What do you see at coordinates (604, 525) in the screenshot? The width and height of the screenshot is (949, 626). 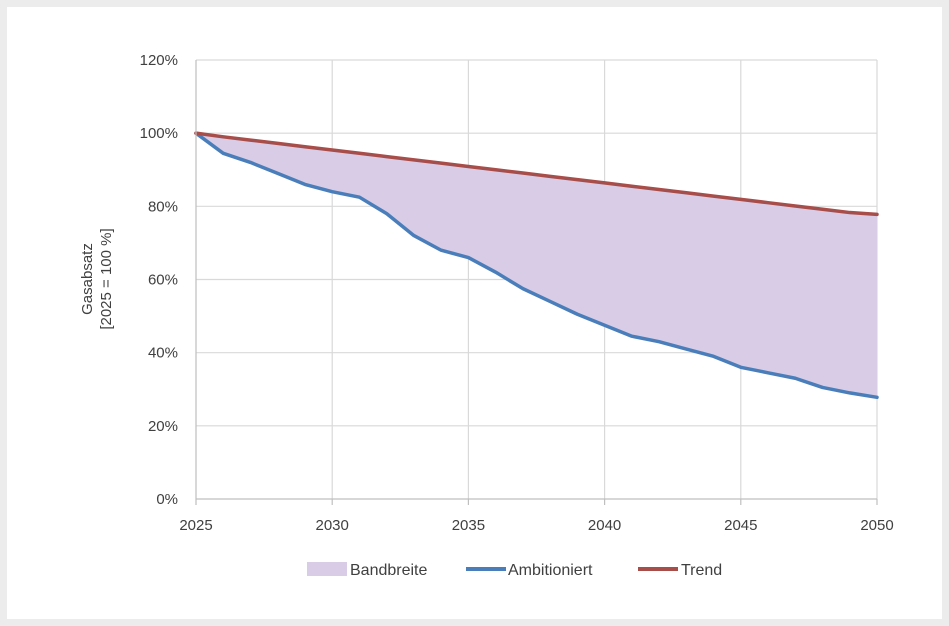 I see `x-tick-label: 2040` at bounding box center [604, 525].